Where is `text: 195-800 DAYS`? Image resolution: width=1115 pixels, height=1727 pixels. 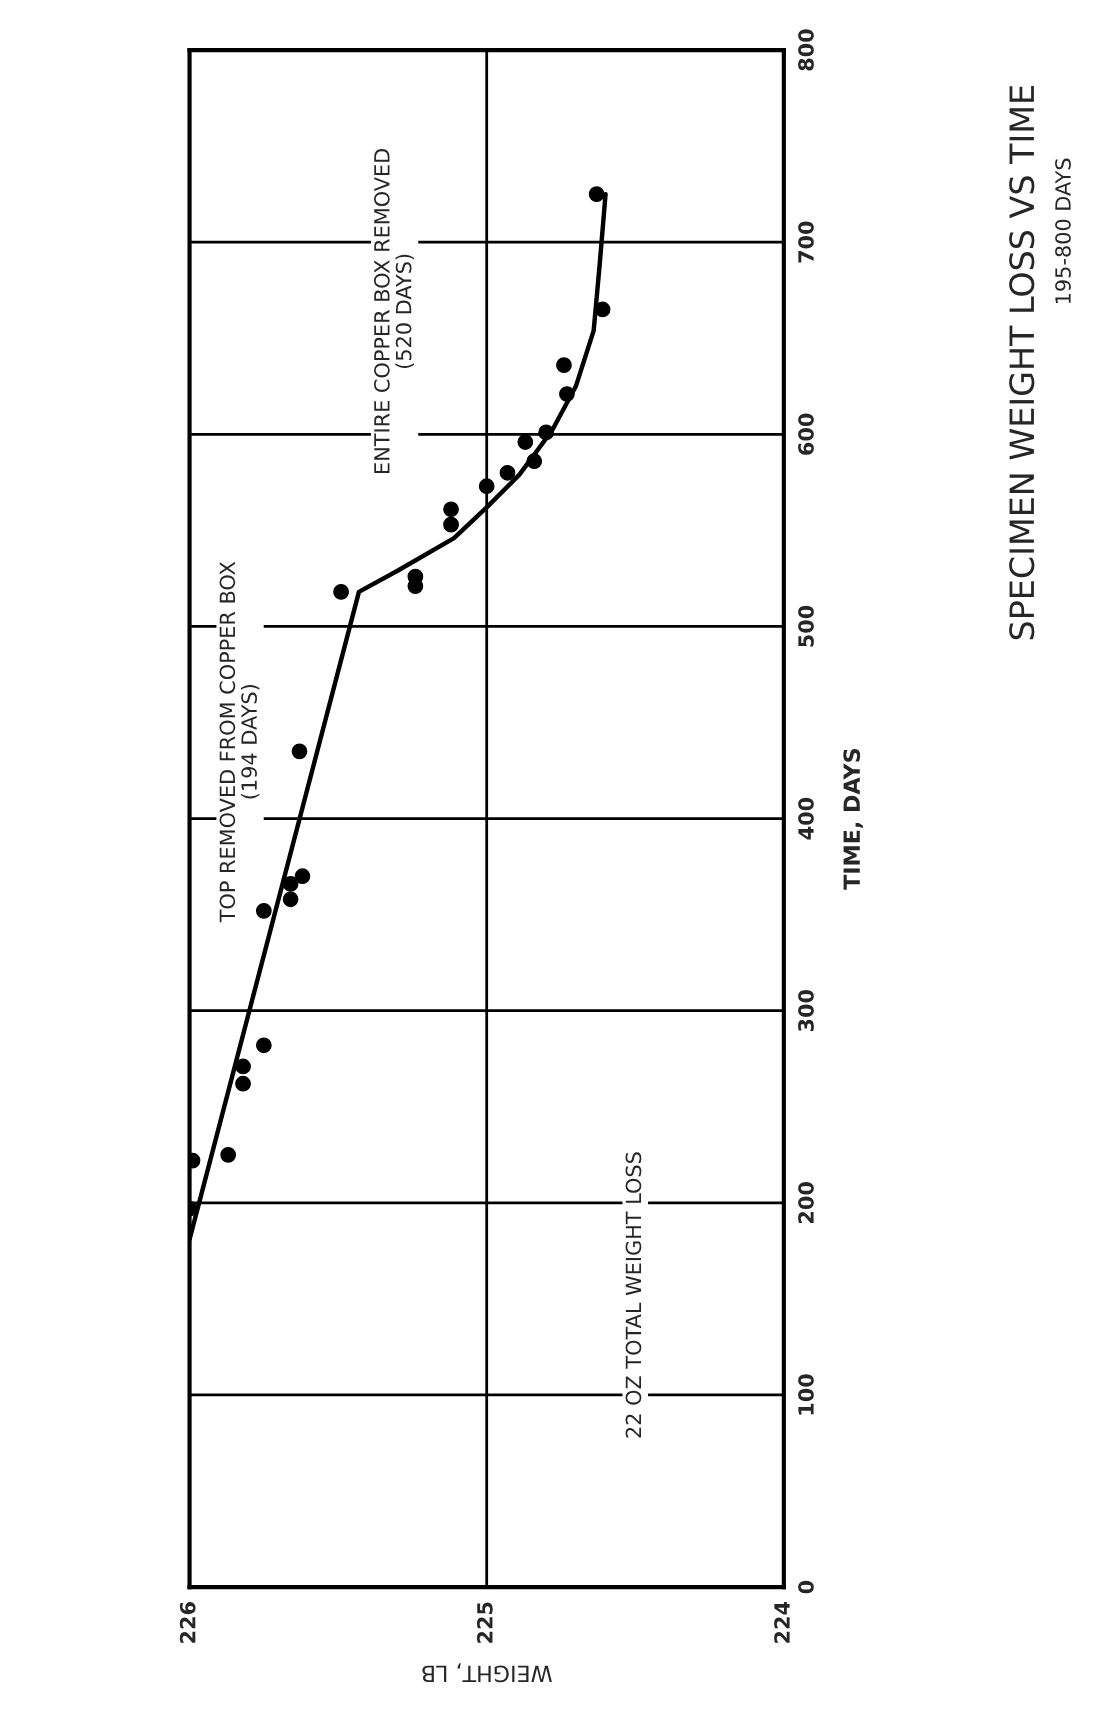 text: 195-800 DAYS is located at coordinates (1063, 231).